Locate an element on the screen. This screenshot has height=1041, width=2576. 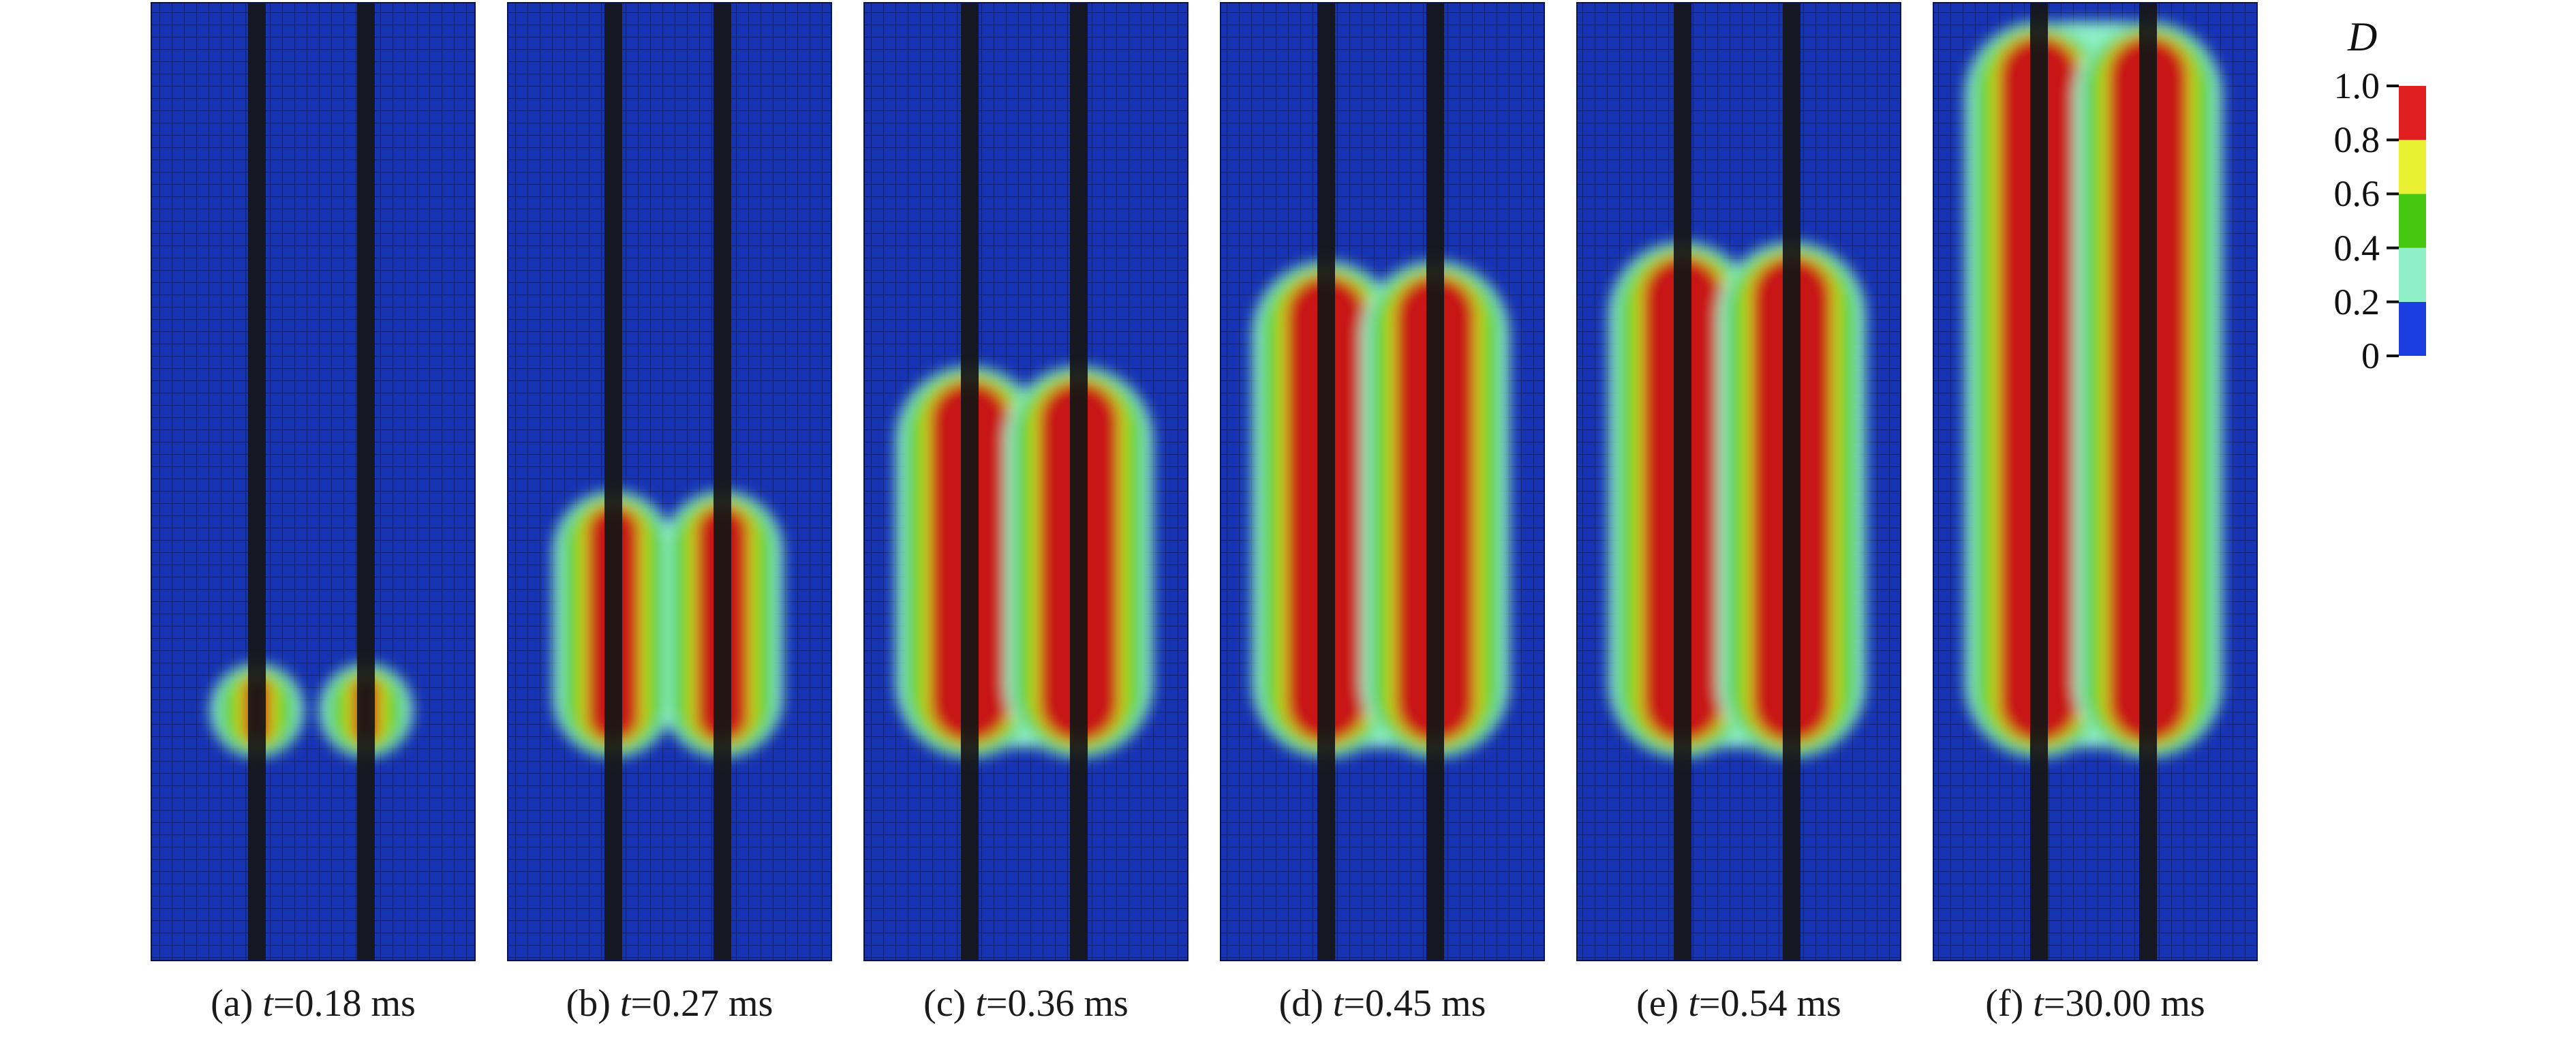
legend-tick-label: 0.2 is located at coordinates (2356, 301).